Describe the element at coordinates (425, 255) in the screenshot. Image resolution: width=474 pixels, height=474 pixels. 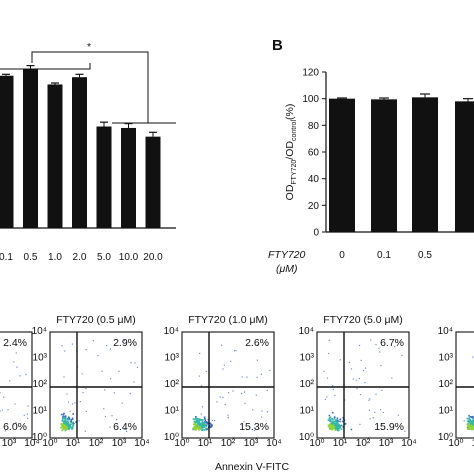
I see `x-tick-label-b-2: 0.5` at that location.